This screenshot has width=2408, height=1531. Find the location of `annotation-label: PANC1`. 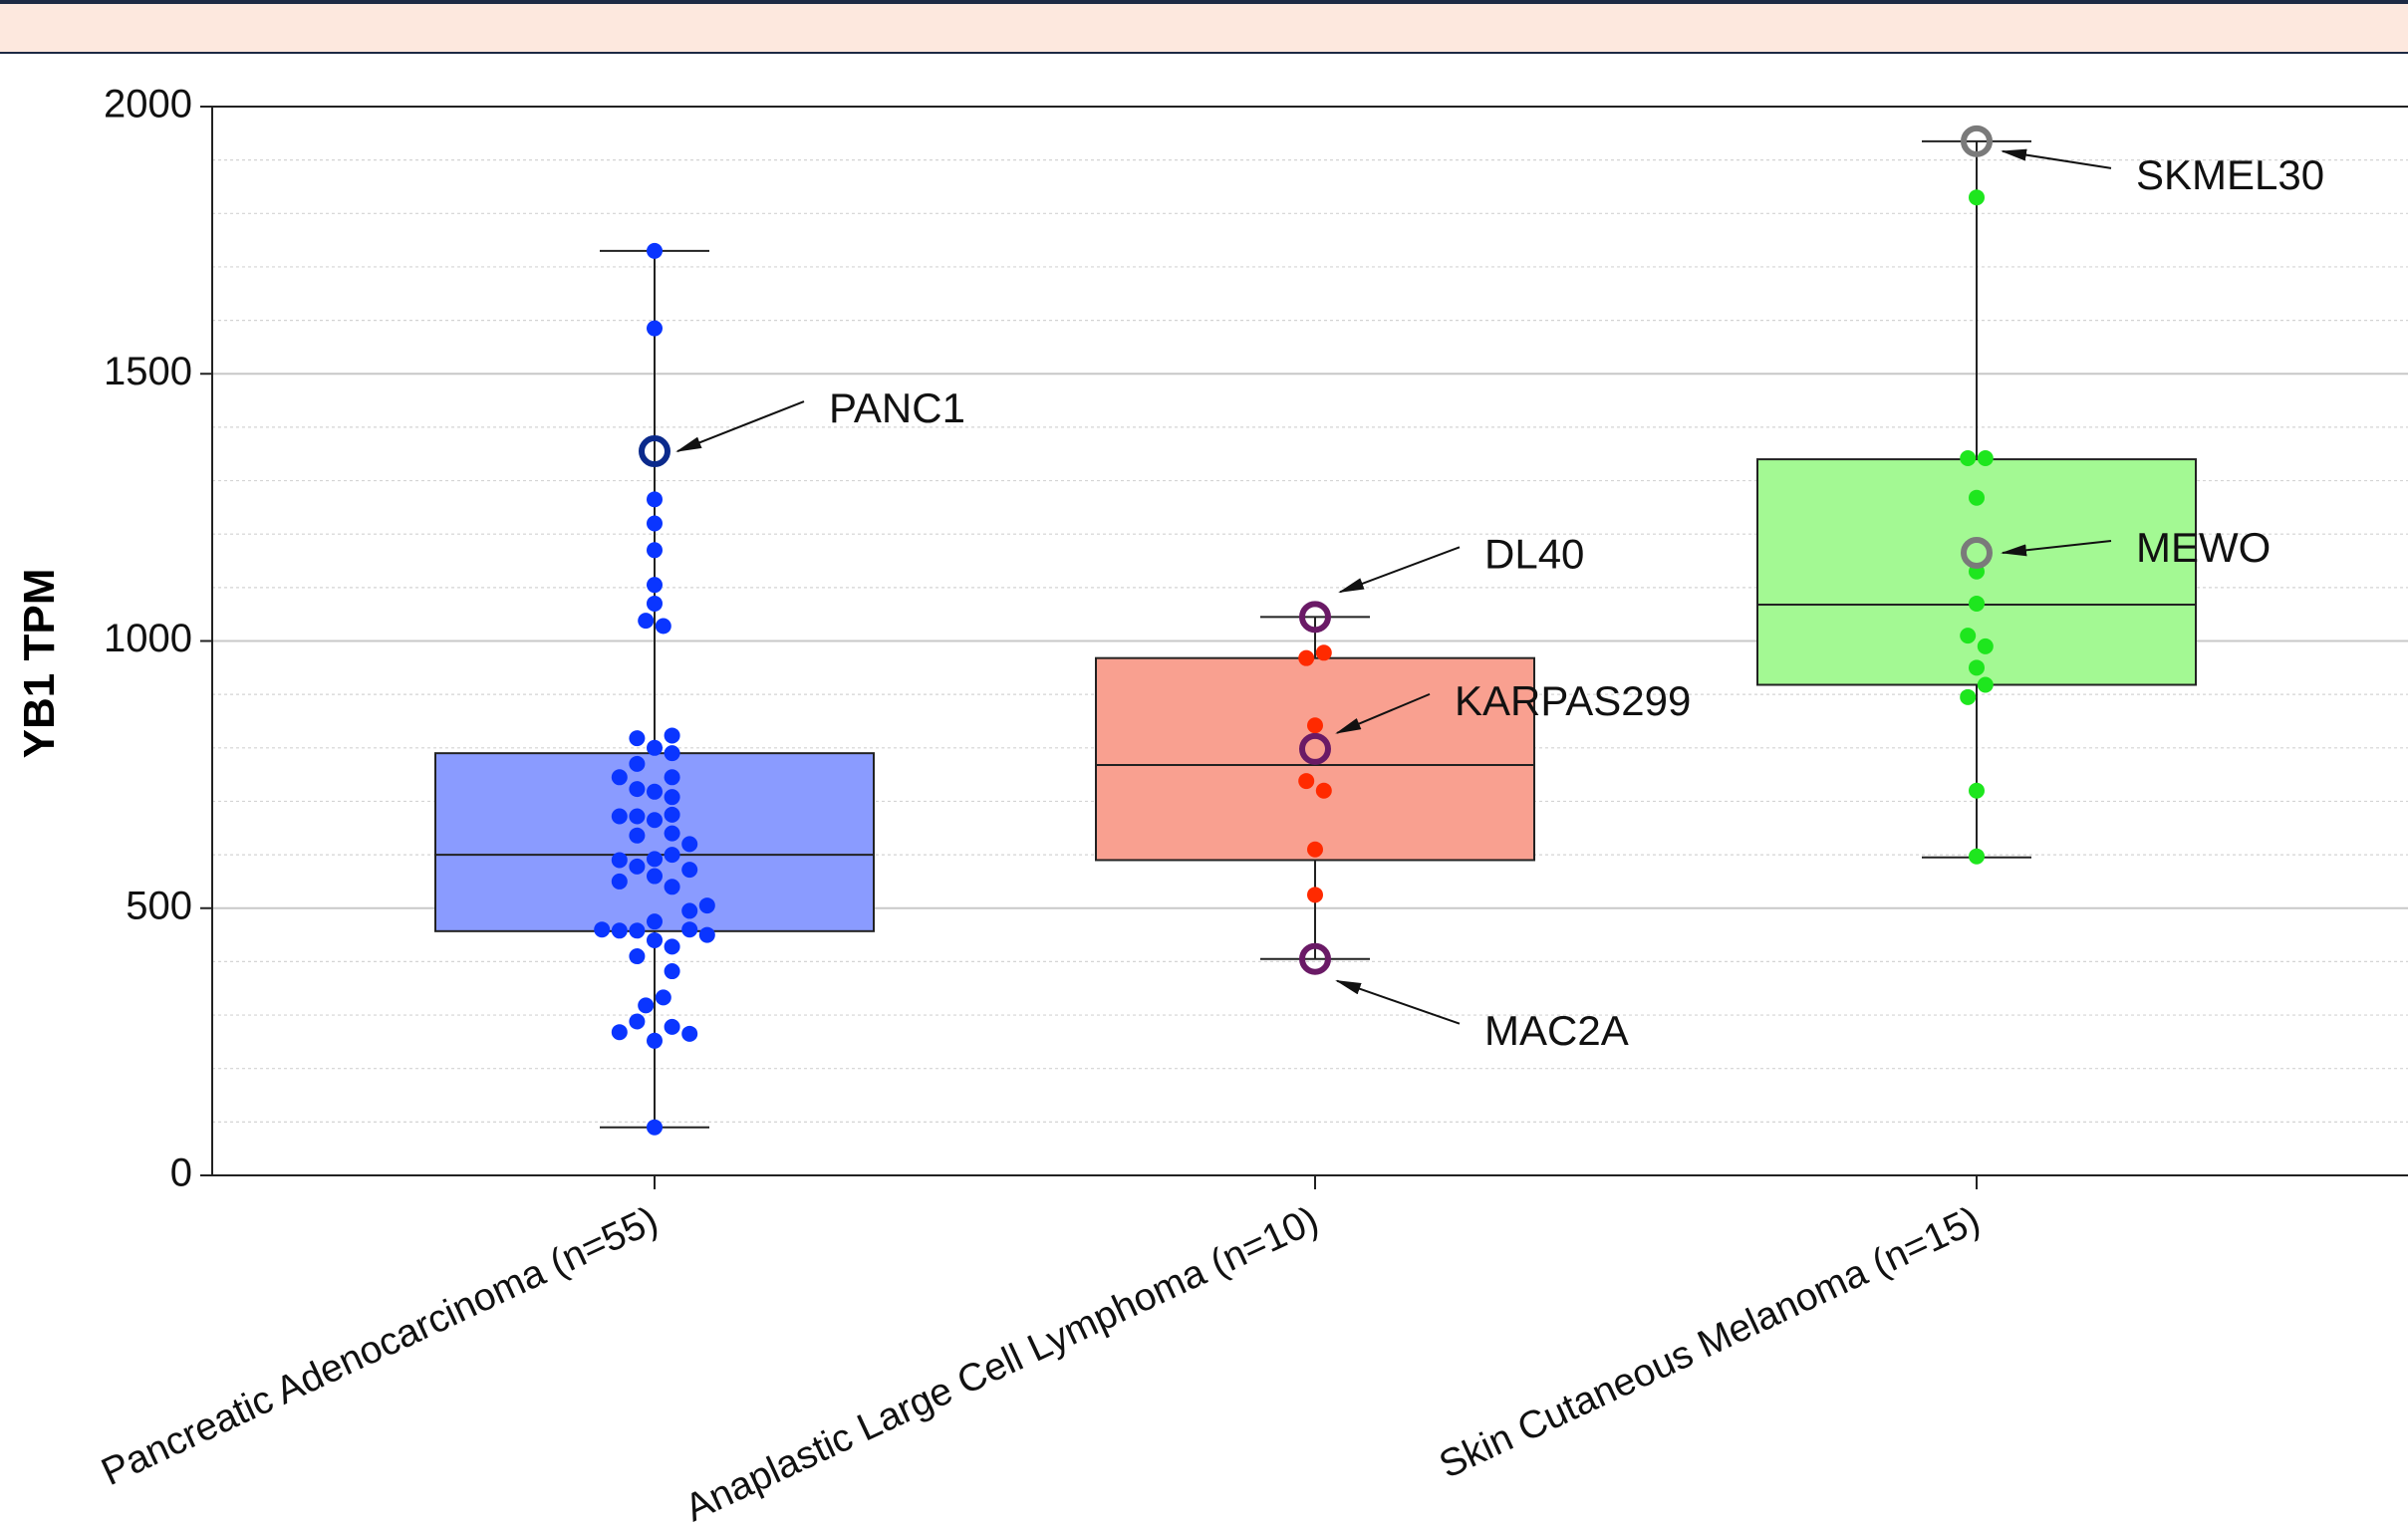

annotation-label: PANC1 is located at coordinates (897, 407).